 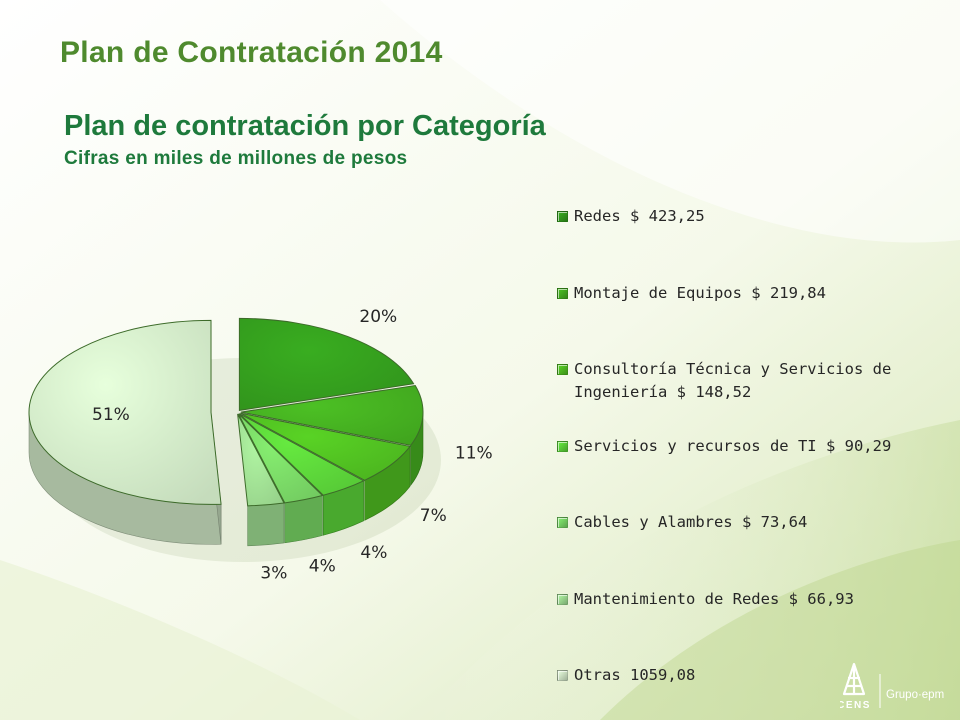 I want to click on pie-label-1: 20%, so click(x=378, y=317).